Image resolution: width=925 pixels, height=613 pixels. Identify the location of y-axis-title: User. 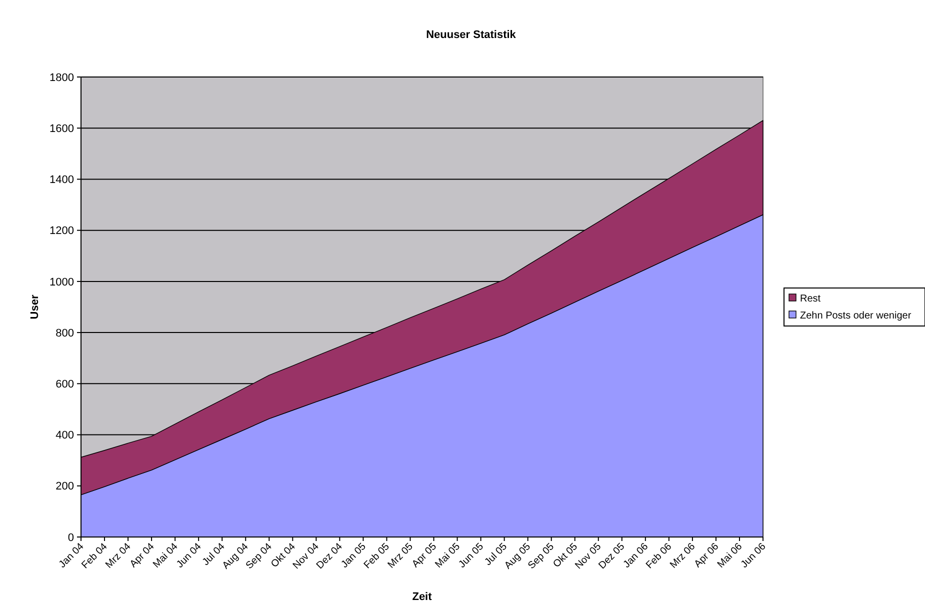
(35, 307).